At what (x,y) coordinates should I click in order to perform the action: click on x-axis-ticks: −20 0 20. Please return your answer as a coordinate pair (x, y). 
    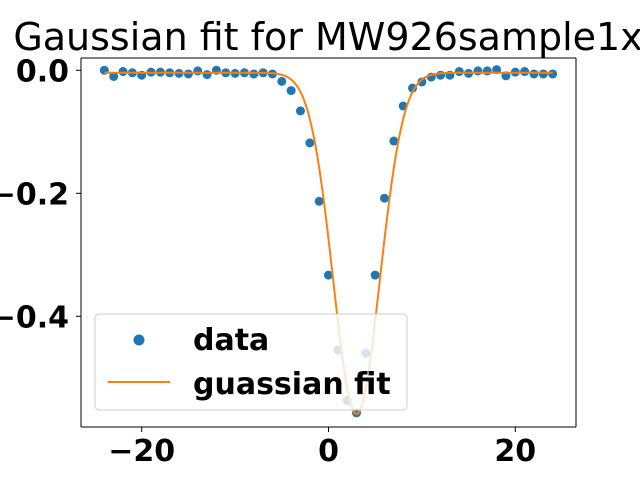
    Looking at the image, I should click on (322, 448).